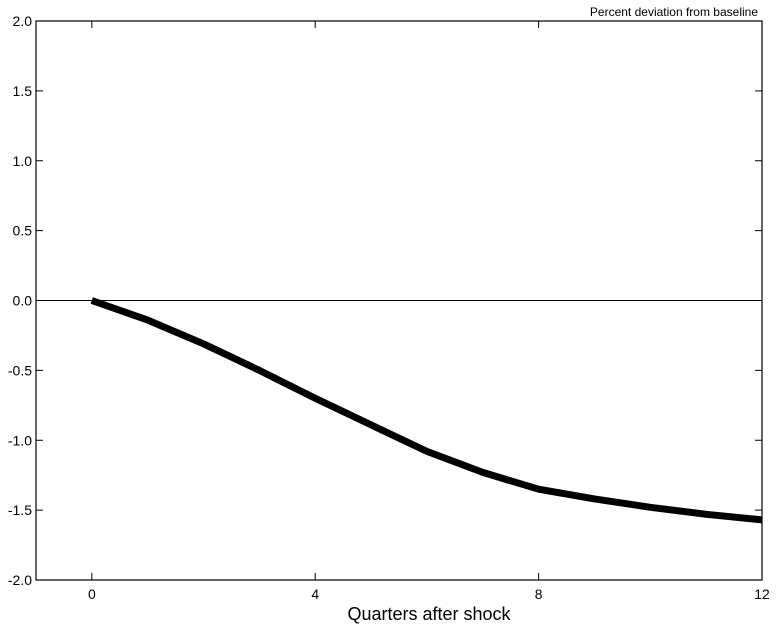 Image resolution: width=777 pixels, height=624 pixels. I want to click on y-tick-label: 0.0, so click(23, 301).